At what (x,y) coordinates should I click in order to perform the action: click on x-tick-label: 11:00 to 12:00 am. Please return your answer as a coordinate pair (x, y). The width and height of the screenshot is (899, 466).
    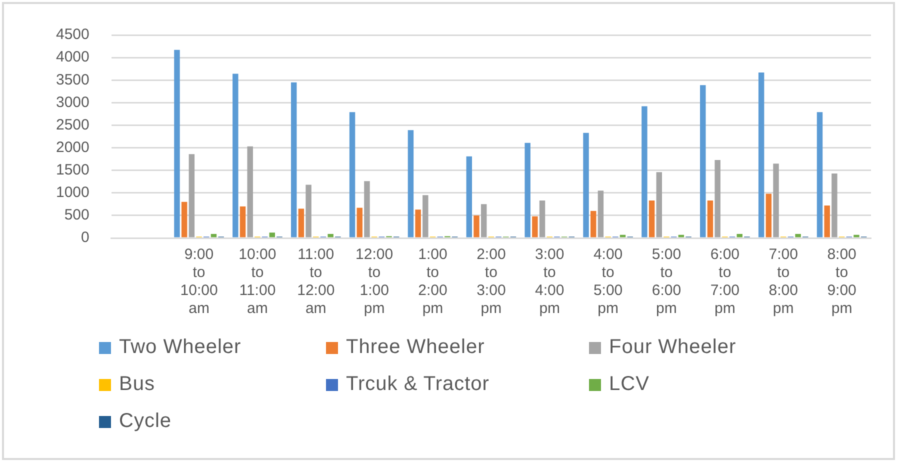
    Looking at the image, I should click on (316, 282).